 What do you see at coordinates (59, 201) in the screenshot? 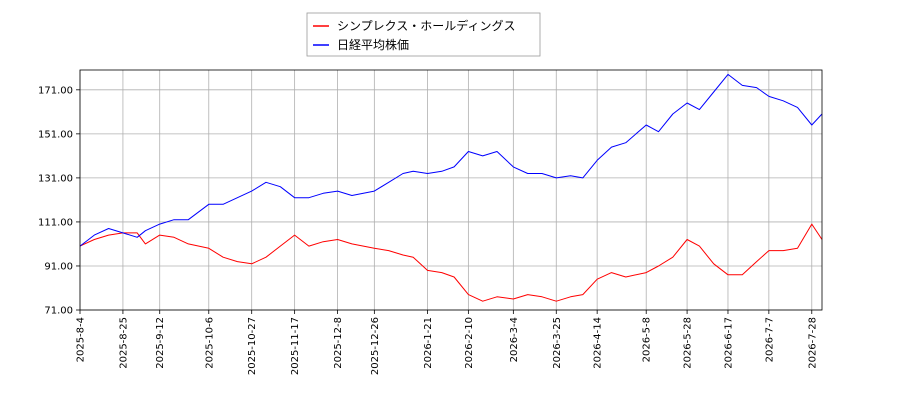
I see `y-axis: 71.00 91.00 111.00 131.00 151.00 171.00` at bounding box center [59, 201].